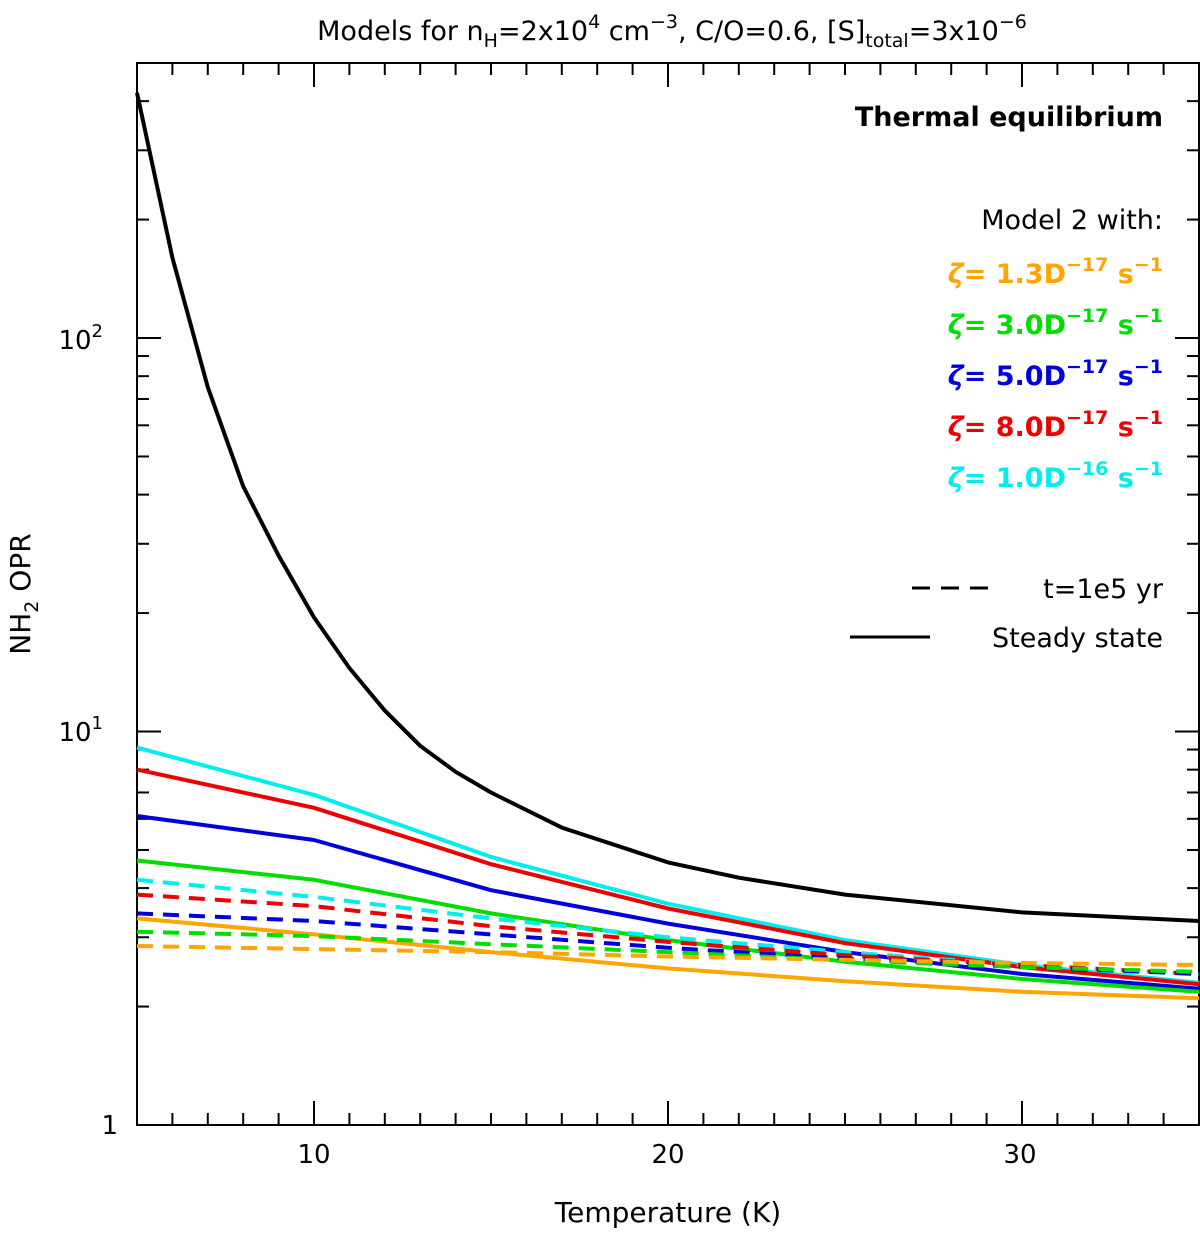 This screenshot has width=1200, height=1233. Describe the element at coordinates (1077, 638) in the screenshot. I see `legend-solid-label: Steady state` at that location.